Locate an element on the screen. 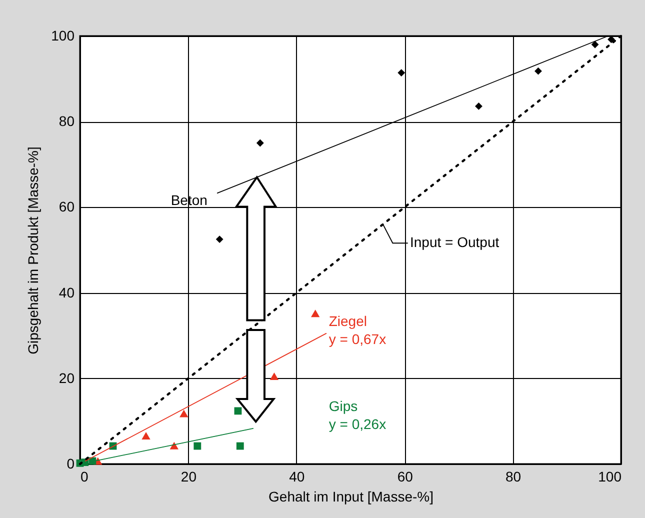  x-tick-label: 20 is located at coordinates (188, 476).